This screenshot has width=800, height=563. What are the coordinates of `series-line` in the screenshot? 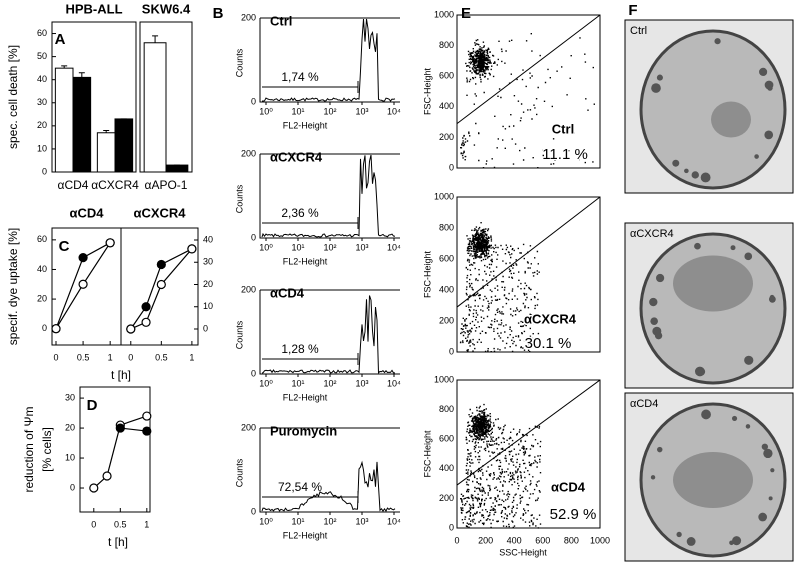 It's located at (161, 289).